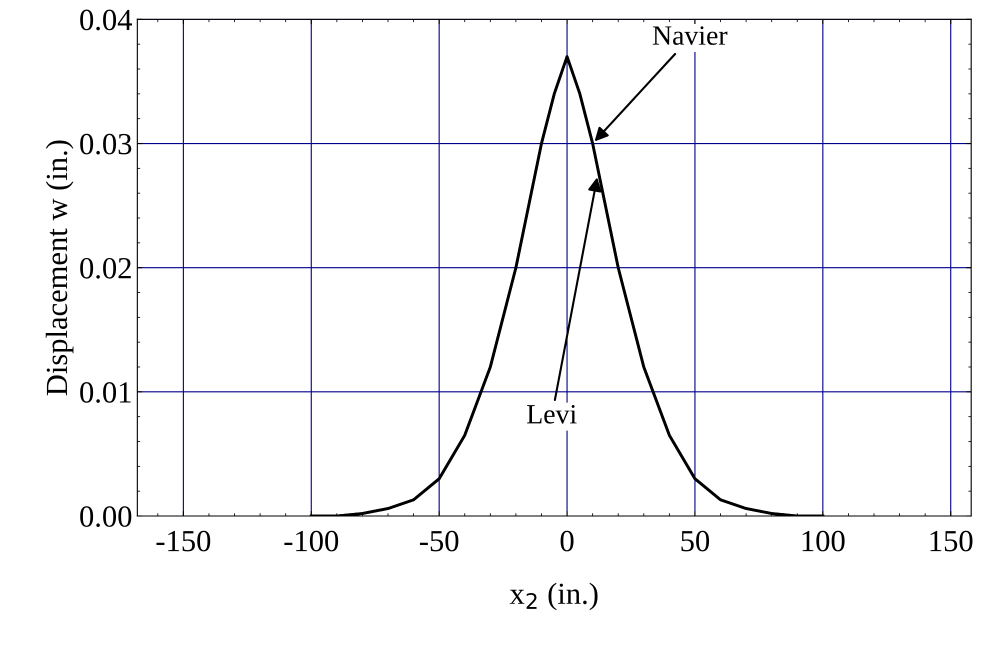  What do you see at coordinates (60, 268) in the screenshot?
I see `y-axis-title: Displacement w (in.)` at bounding box center [60, 268].